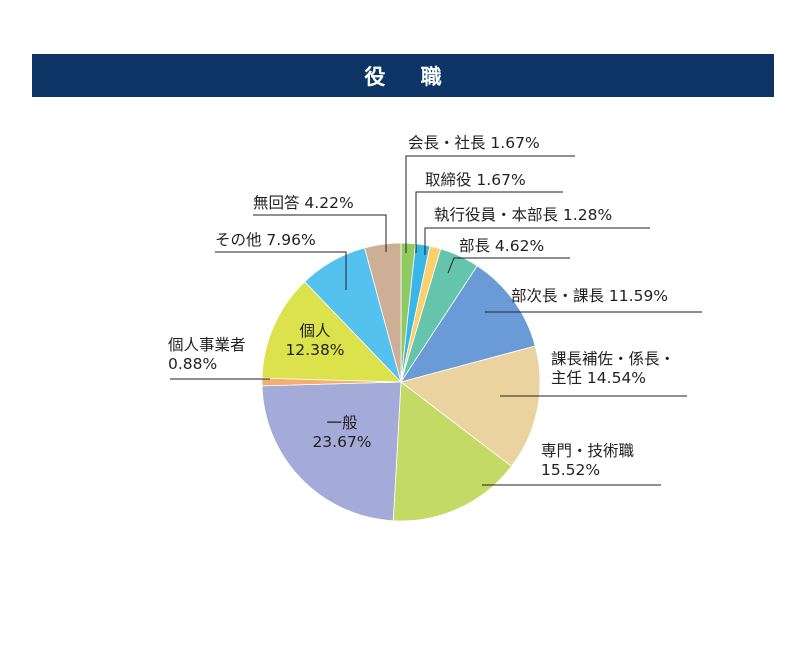  What do you see at coordinates (613, 359) in the screenshot?
I see `slice-label-line: 課長補佐・係長・` at bounding box center [613, 359].